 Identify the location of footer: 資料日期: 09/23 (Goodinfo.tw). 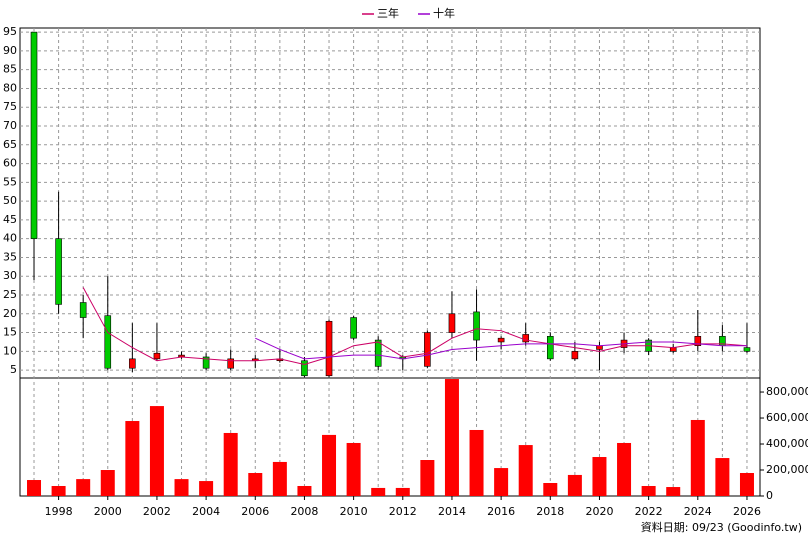
(721, 527).